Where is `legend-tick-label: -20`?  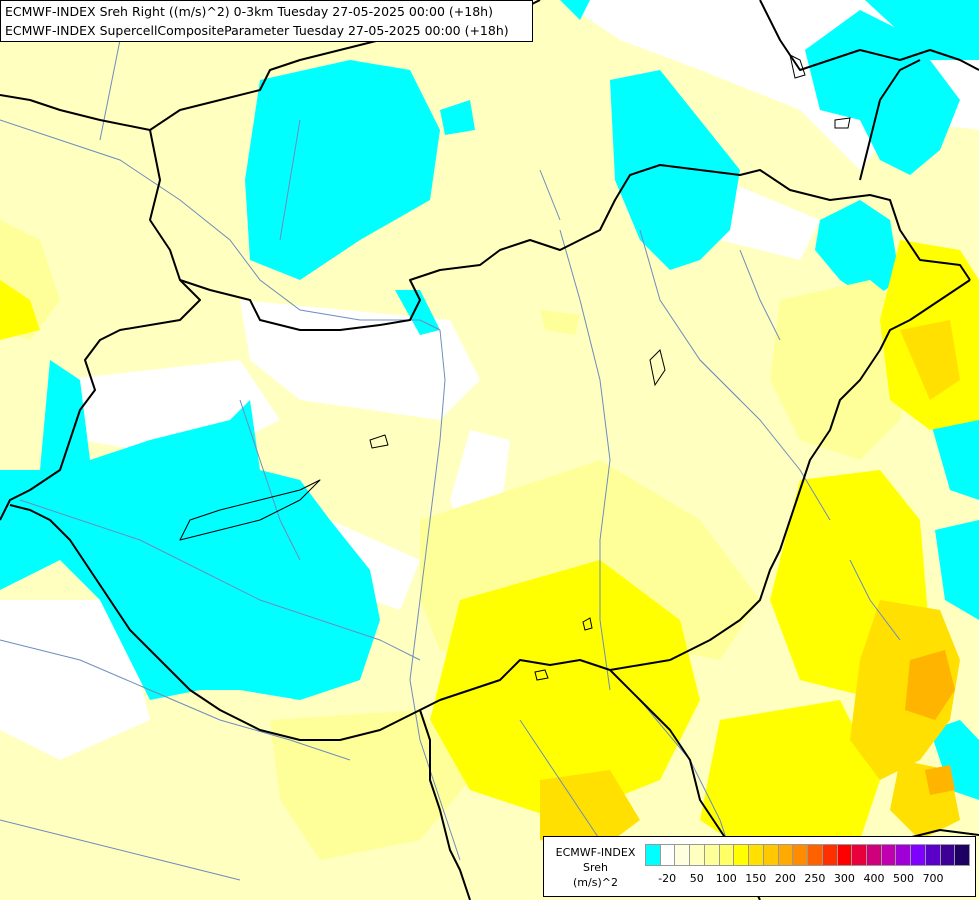
legend-tick-label: -20 is located at coordinates (667, 878).